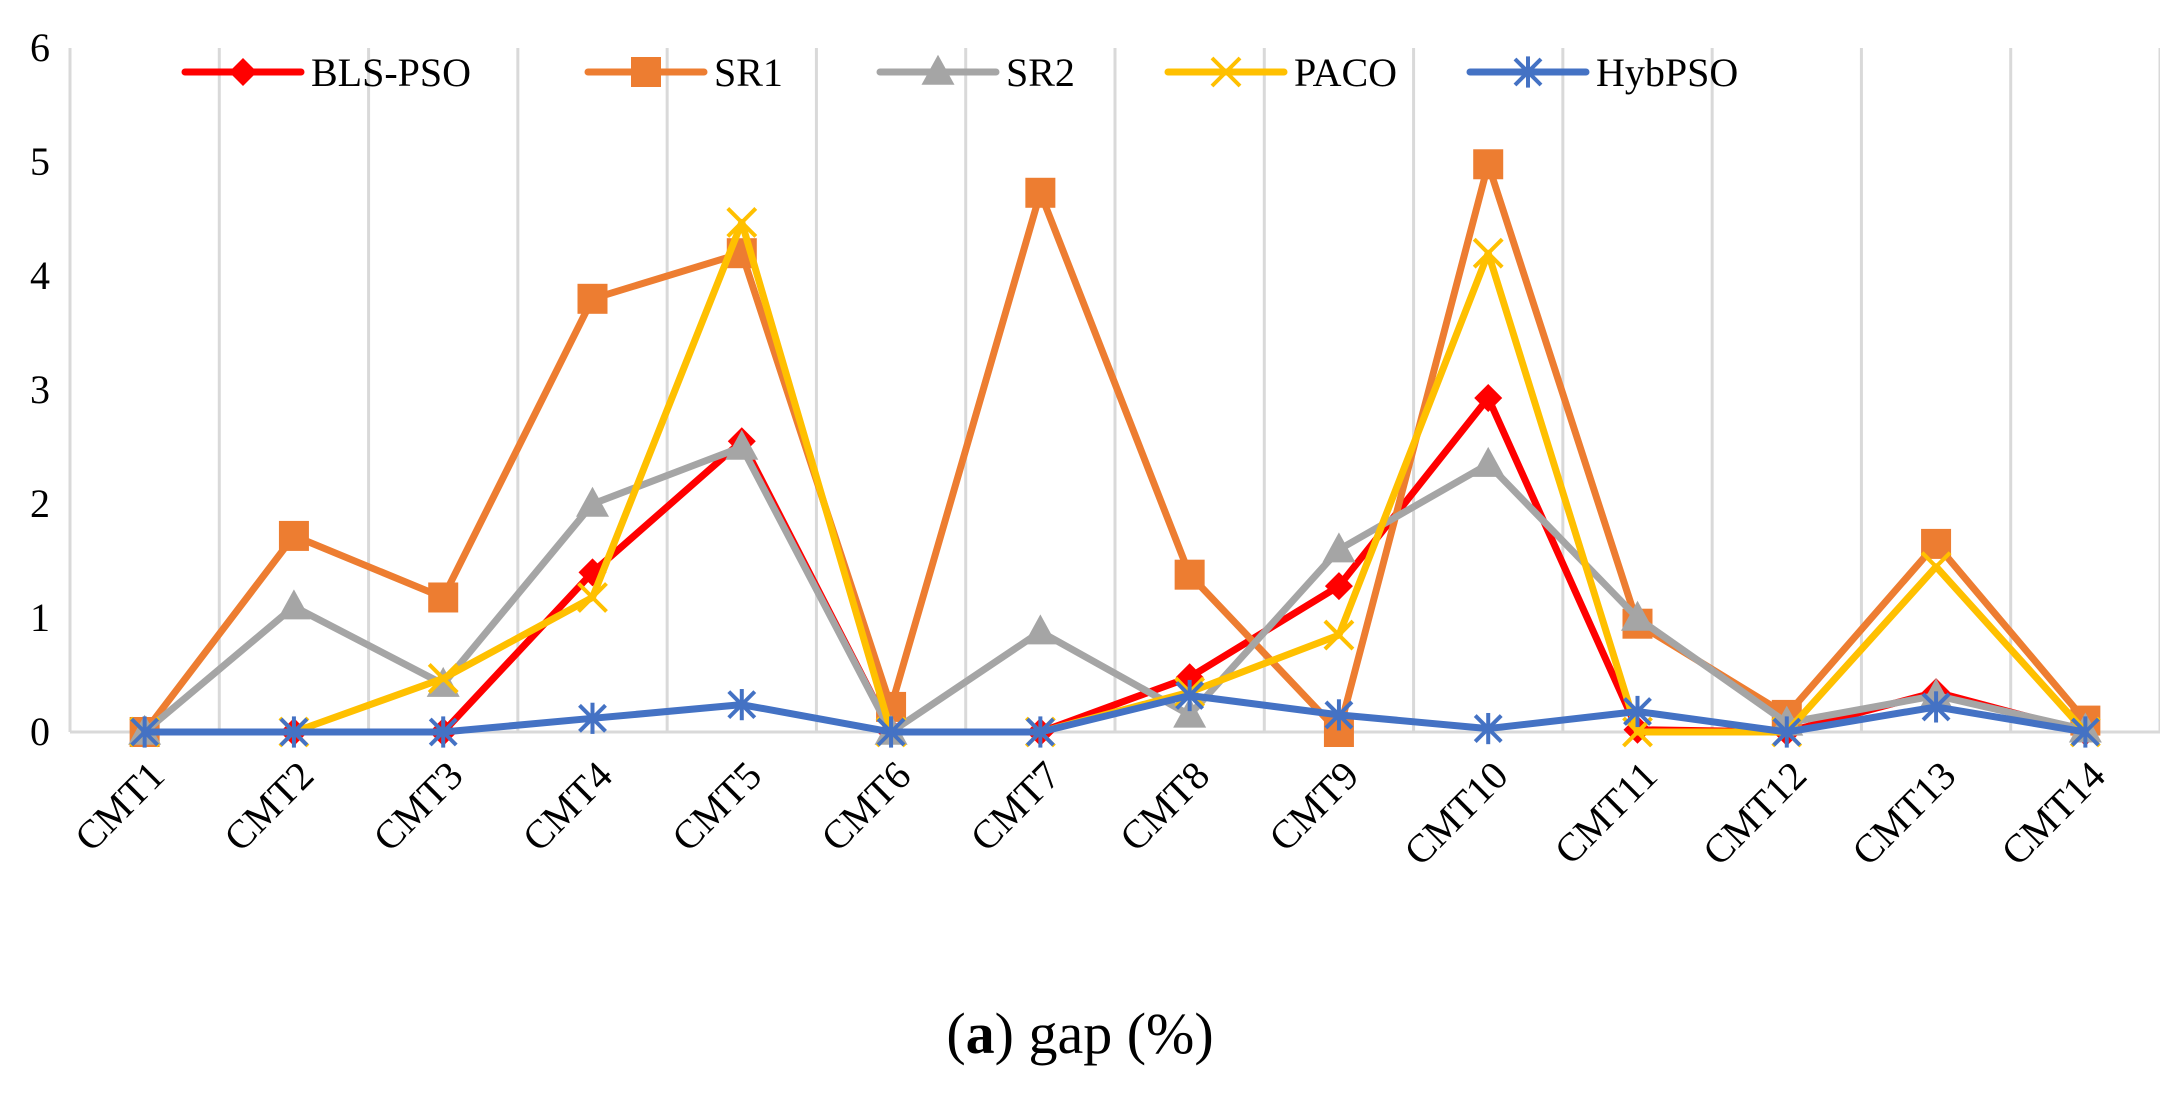  What do you see at coordinates (1903, 813) in the screenshot?
I see `x-tick-label: CMT13` at bounding box center [1903, 813].